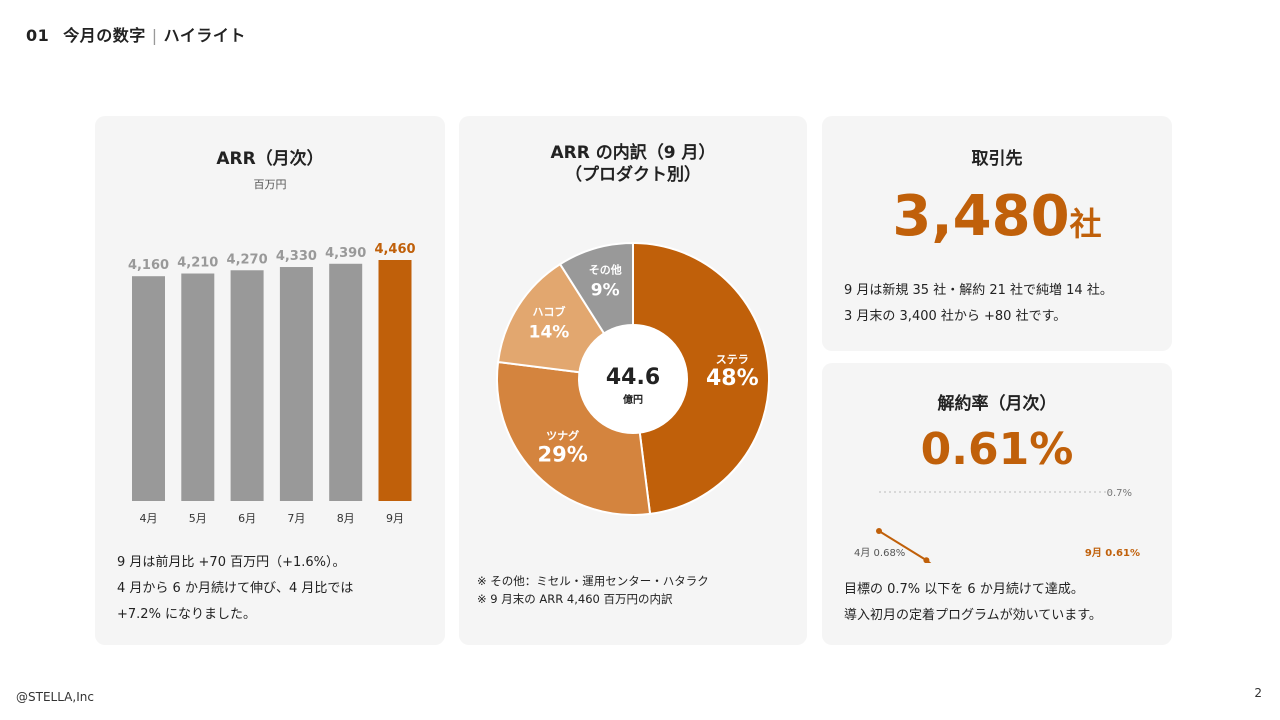 The height and width of the screenshot is (720, 1280). What do you see at coordinates (978, 290) in the screenshot?
I see `clients-note-line: 9 月は新規 35 社・解約 21 社で純増 14 社。` at bounding box center [978, 290].